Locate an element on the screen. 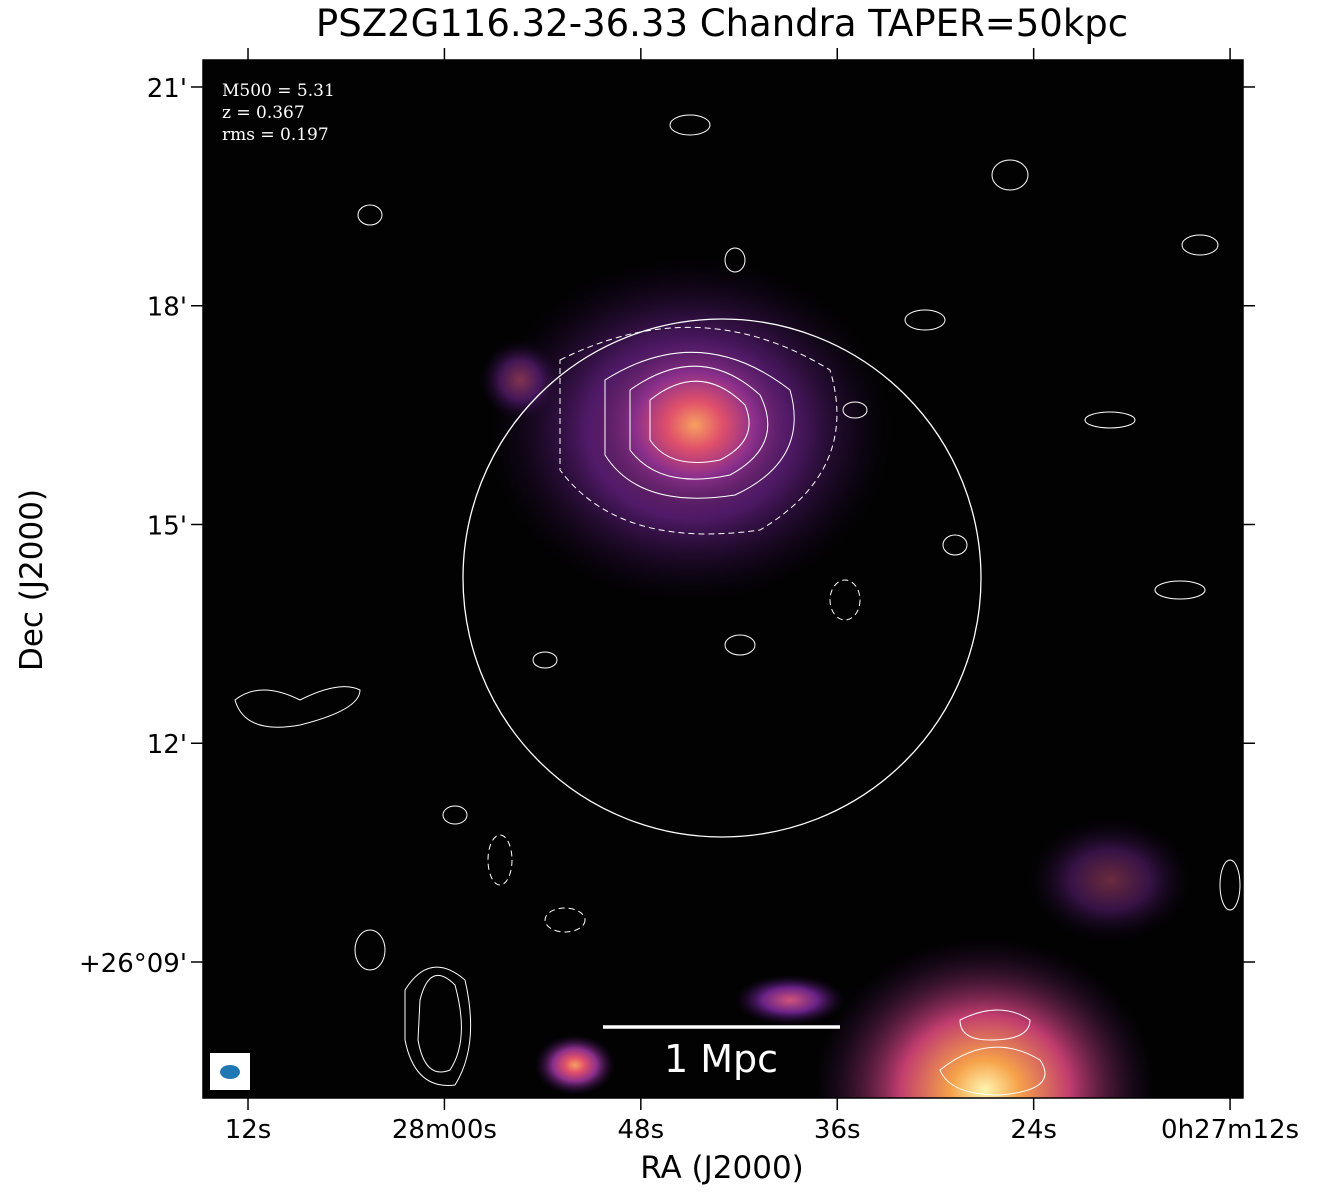 This screenshot has width=1328, height=1200. y-tick-label: 12' is located at coordinates (167, 745).